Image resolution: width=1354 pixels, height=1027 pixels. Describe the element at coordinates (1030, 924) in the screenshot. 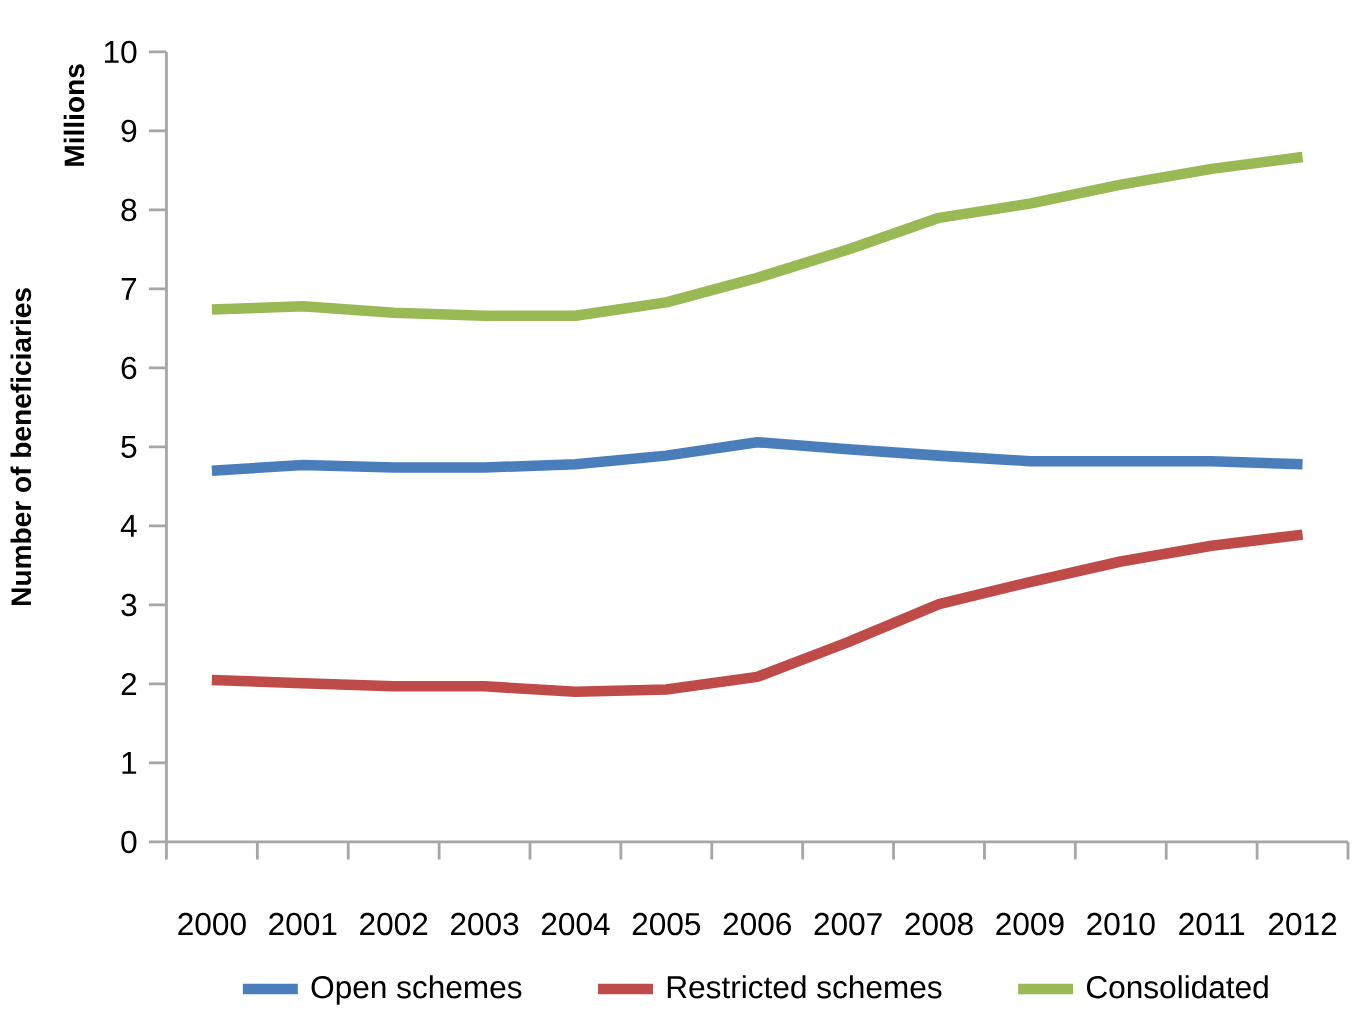

I see `x-tick-label: 2009` at that location.